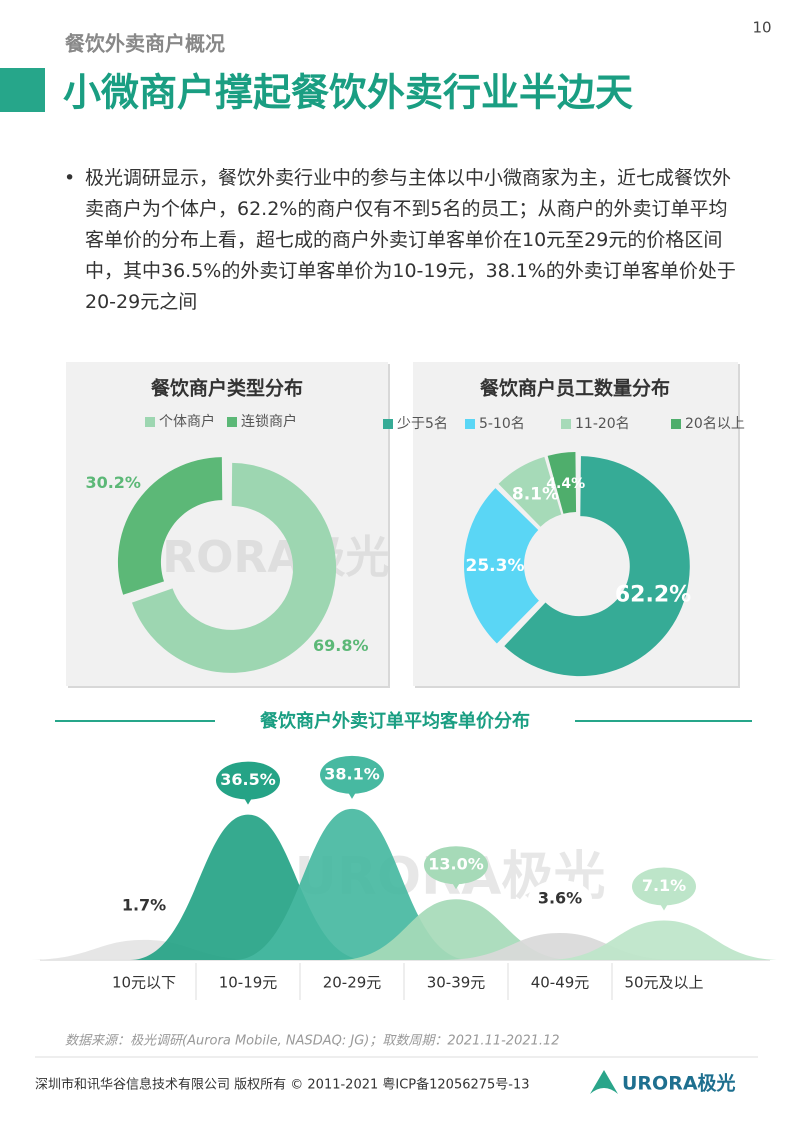 The height and width of the screenshot is (1123, 793). I want to click on data-label: 69.8%, so click(341, 645).